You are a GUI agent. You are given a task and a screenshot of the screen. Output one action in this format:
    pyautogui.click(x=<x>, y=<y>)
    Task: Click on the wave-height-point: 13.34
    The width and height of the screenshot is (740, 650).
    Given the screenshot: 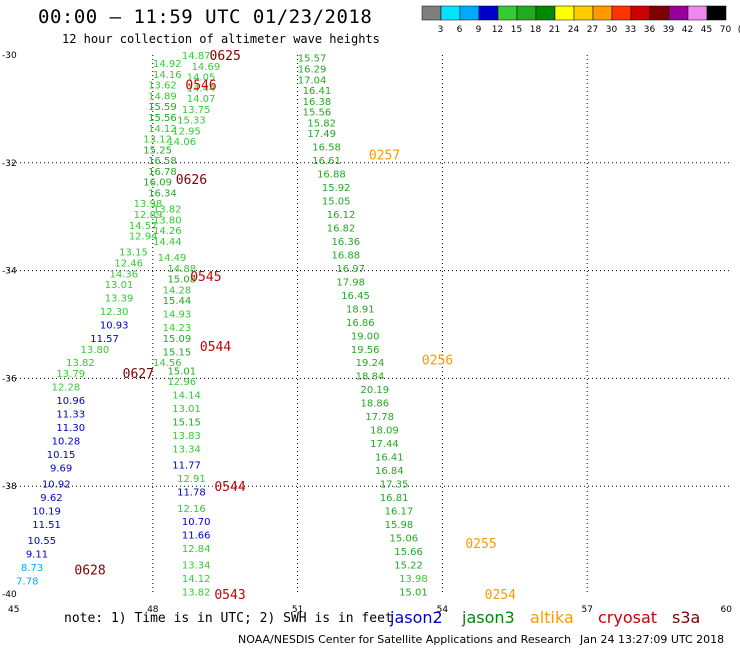 What is the action you would take?
    pyautogui.click(x=186, y=449)
    